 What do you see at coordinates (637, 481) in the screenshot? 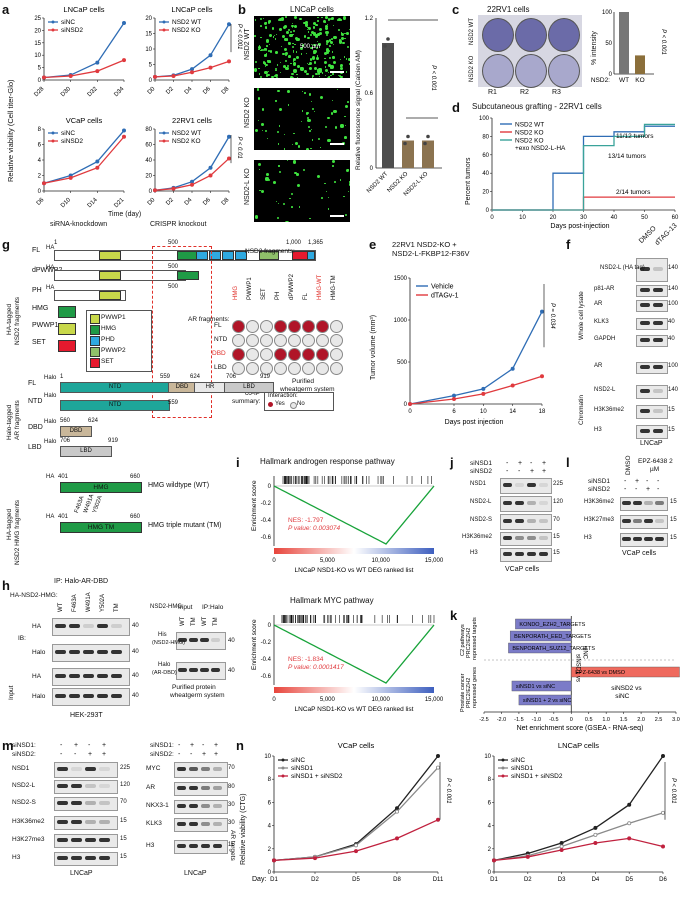
I see `l-sign: +` at bounding box center [637, 481].